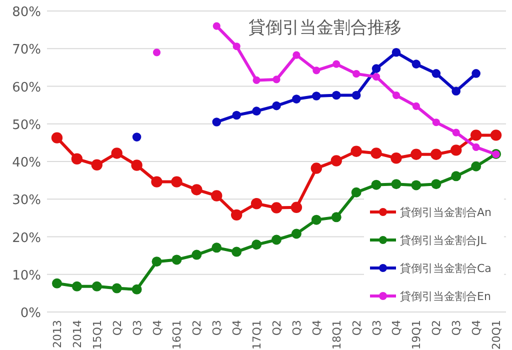  Describe the element at coordinates (26, 200) in the screenshot. I see `y-tick-label: 30%` at that location.